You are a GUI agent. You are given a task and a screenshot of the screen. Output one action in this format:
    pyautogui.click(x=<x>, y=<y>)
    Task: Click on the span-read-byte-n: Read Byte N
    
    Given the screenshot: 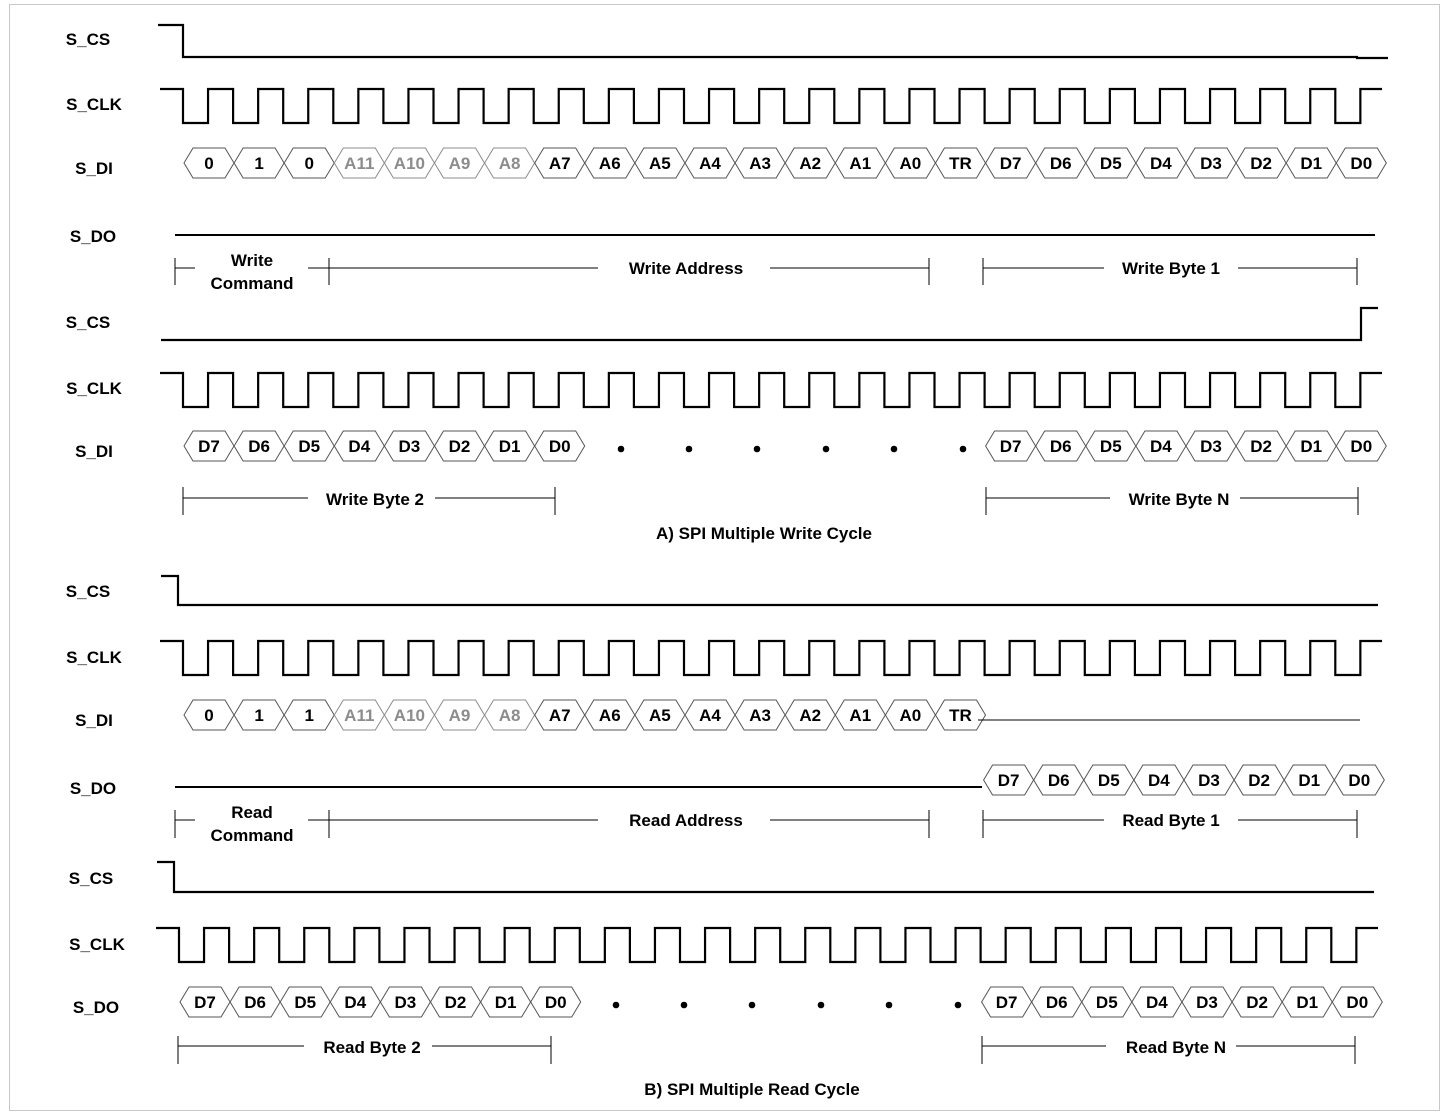 What is the action you would take?
    pyautogui.click(x=1168, y=1050)
    